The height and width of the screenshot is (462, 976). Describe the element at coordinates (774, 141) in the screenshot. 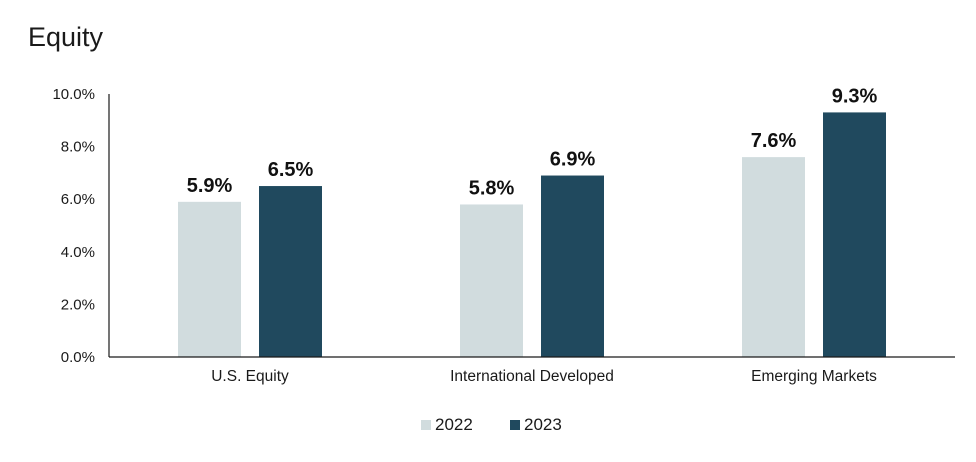

I see `data-label: 7.6%` at that location.